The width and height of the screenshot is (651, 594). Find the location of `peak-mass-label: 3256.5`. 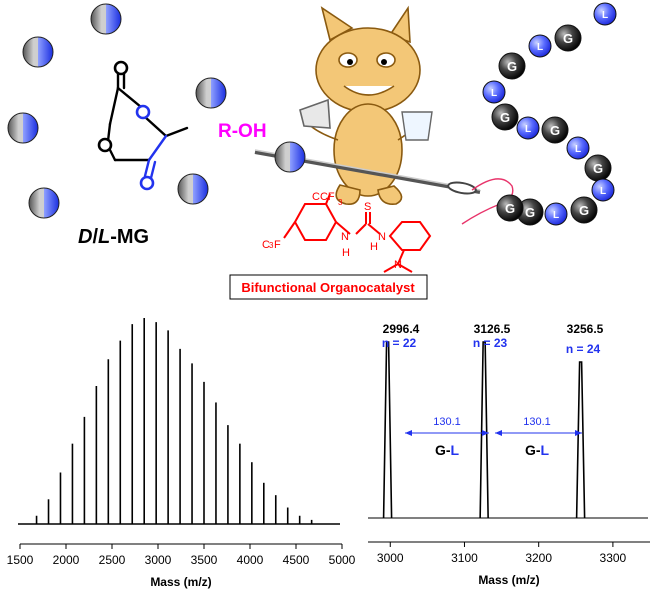

peak-mass-label: 3256.5 is located at coordinates (585, 329).